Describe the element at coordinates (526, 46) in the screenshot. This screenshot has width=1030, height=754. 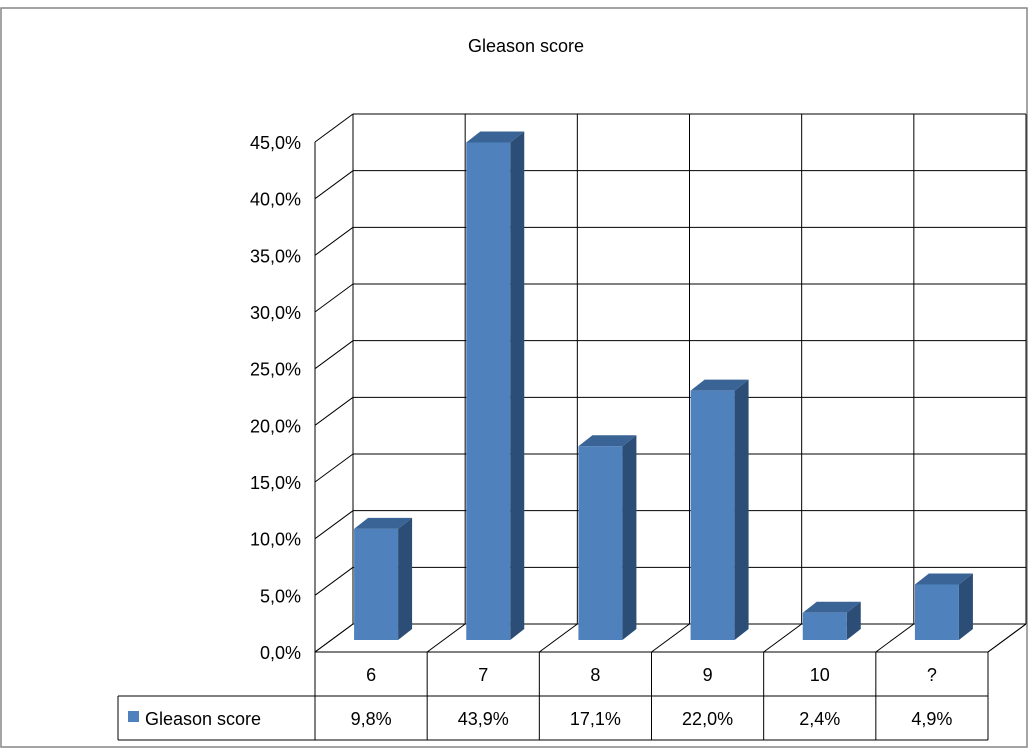
I see `chart-title: Gleason score` at that location.